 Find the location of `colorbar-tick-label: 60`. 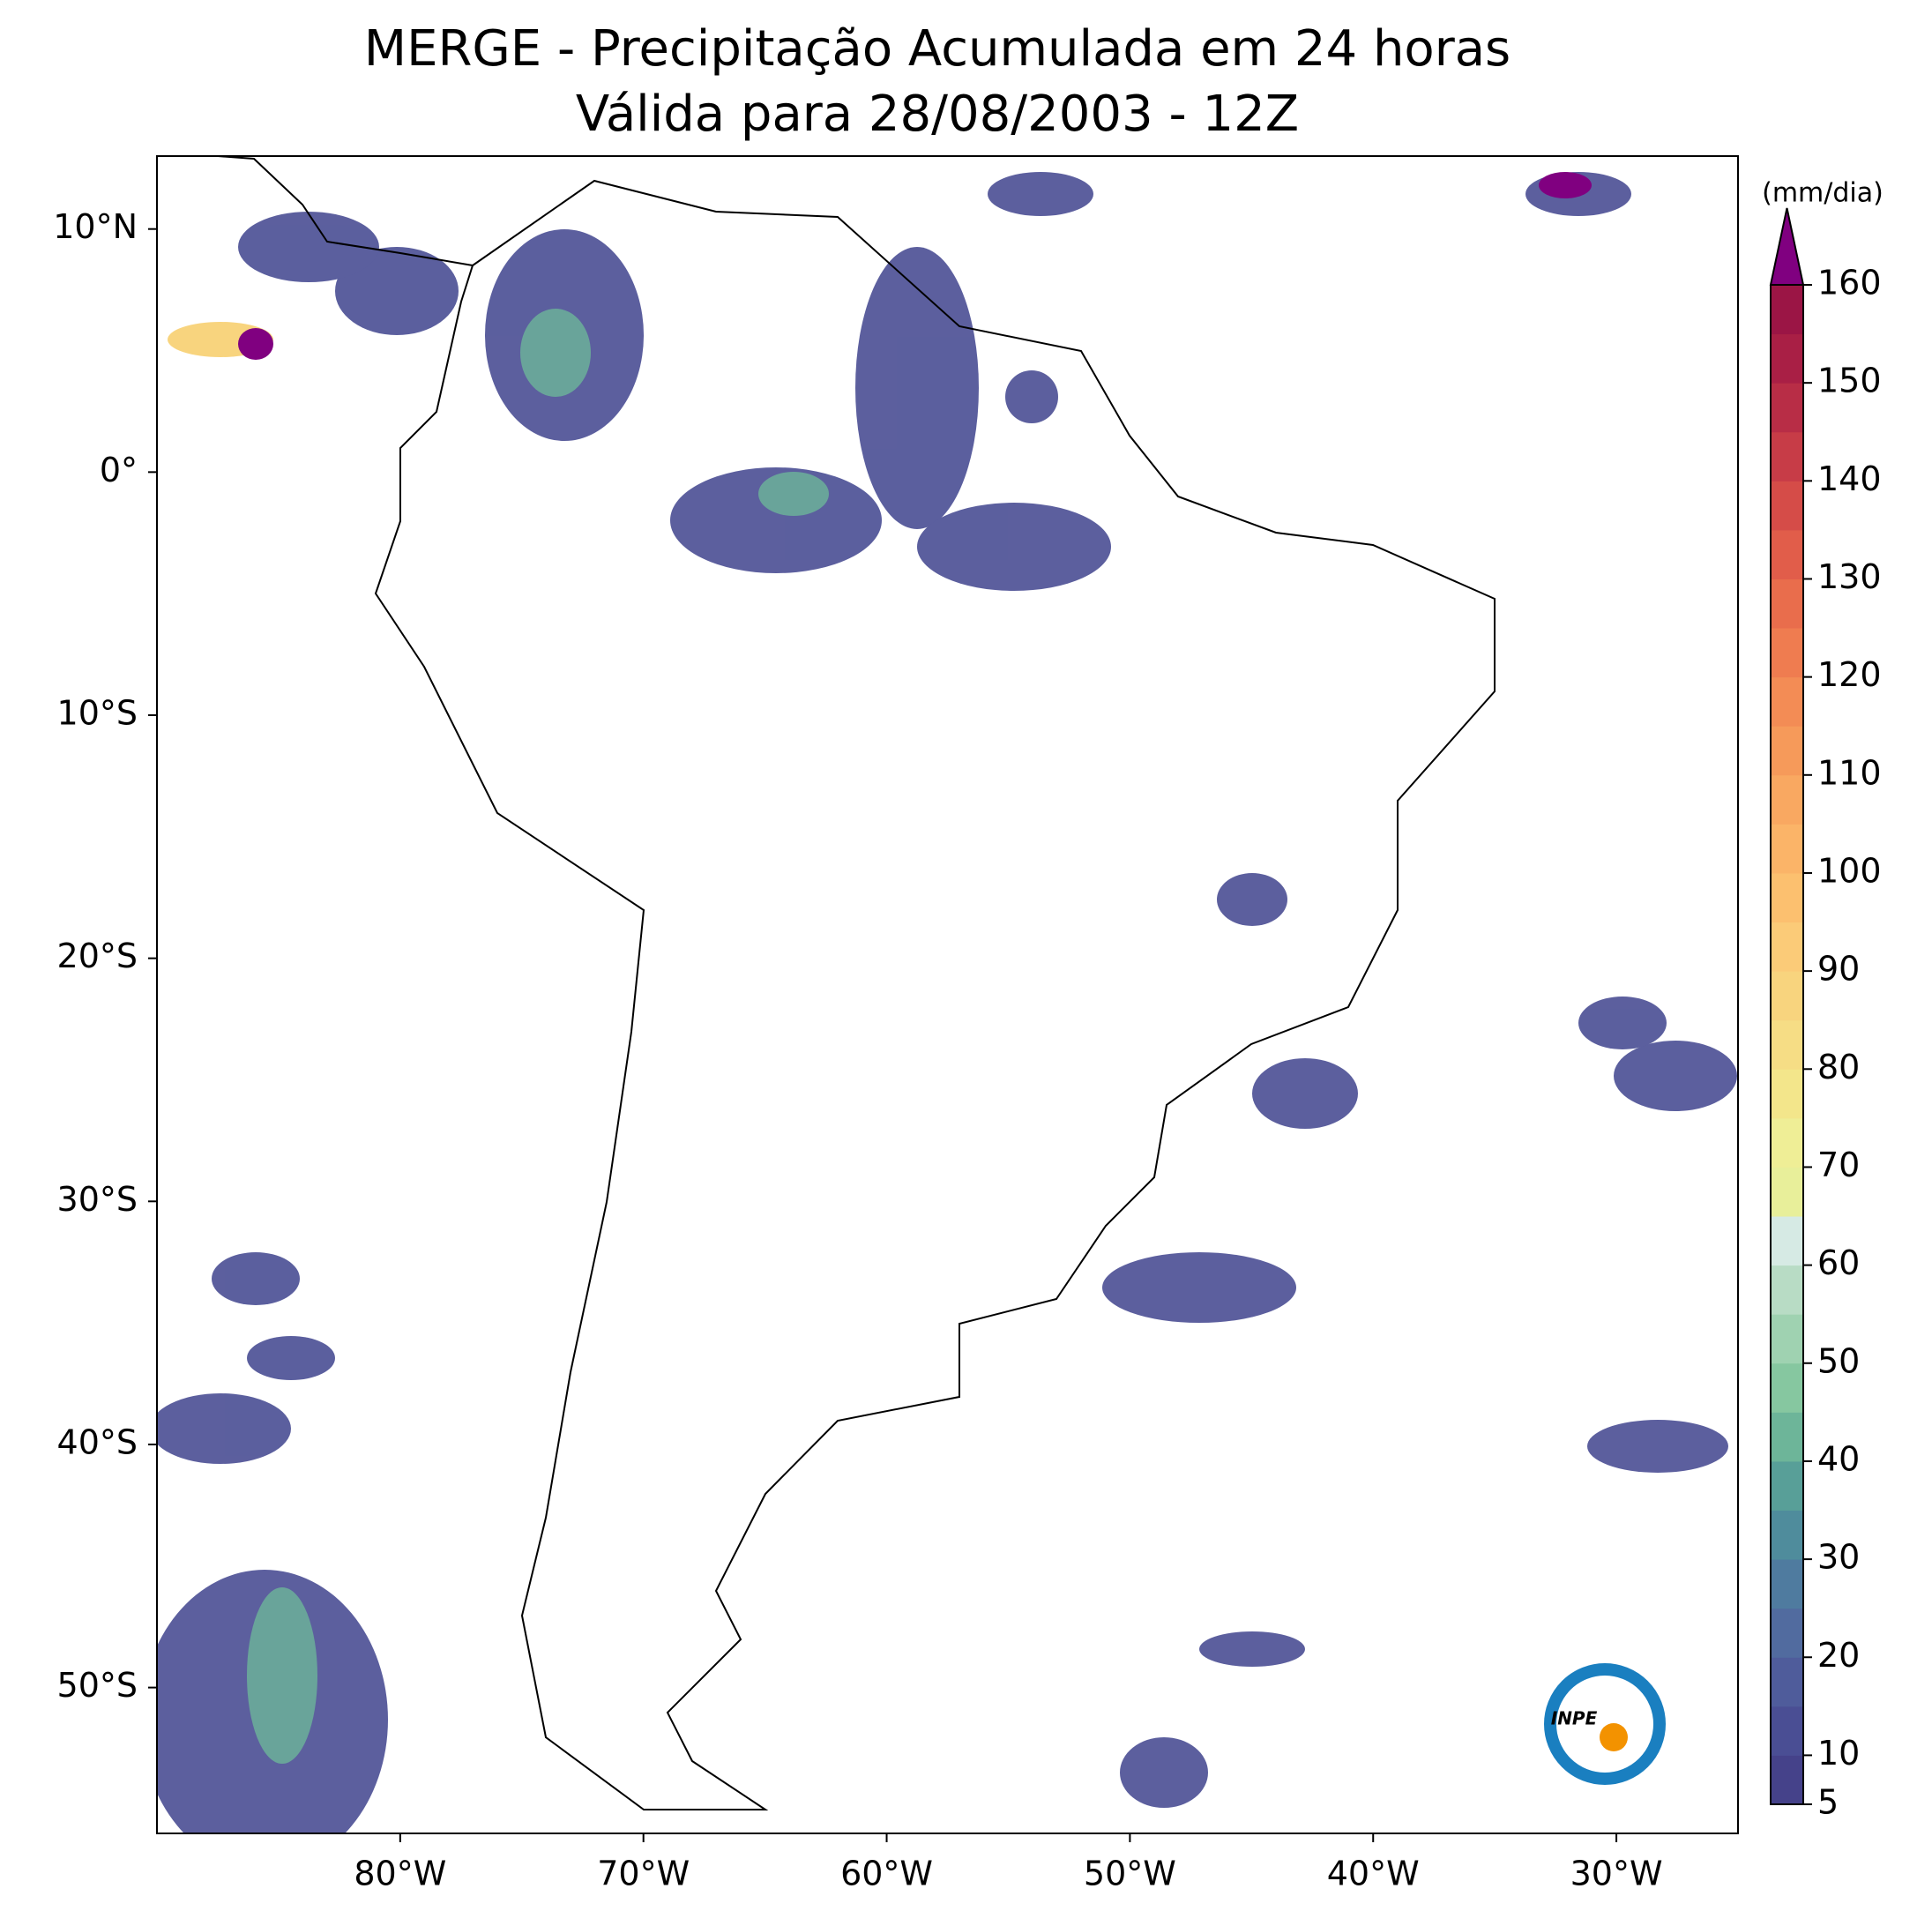

colorbar-tick-label: 60 is located at coordinates (1838, 1263).